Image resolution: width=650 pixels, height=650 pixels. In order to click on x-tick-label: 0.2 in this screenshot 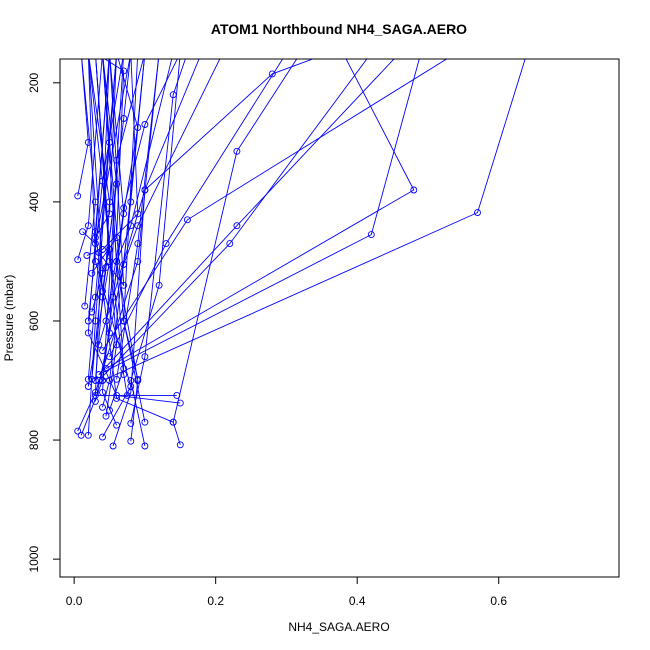, I will do `click(215, 601)`.